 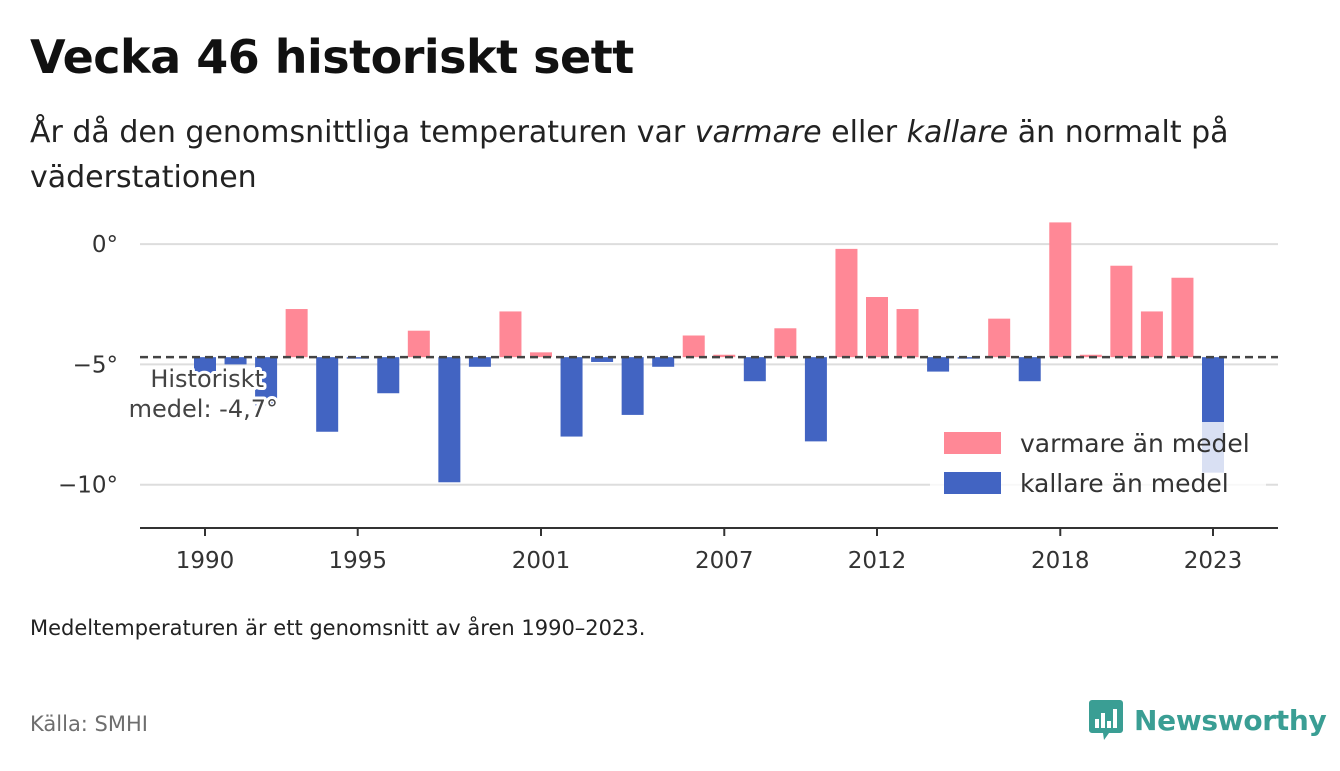 What do you see at coordinates (938, 364) in the screenshot?
I see `bar-2014` at bounding box center [938, 364].